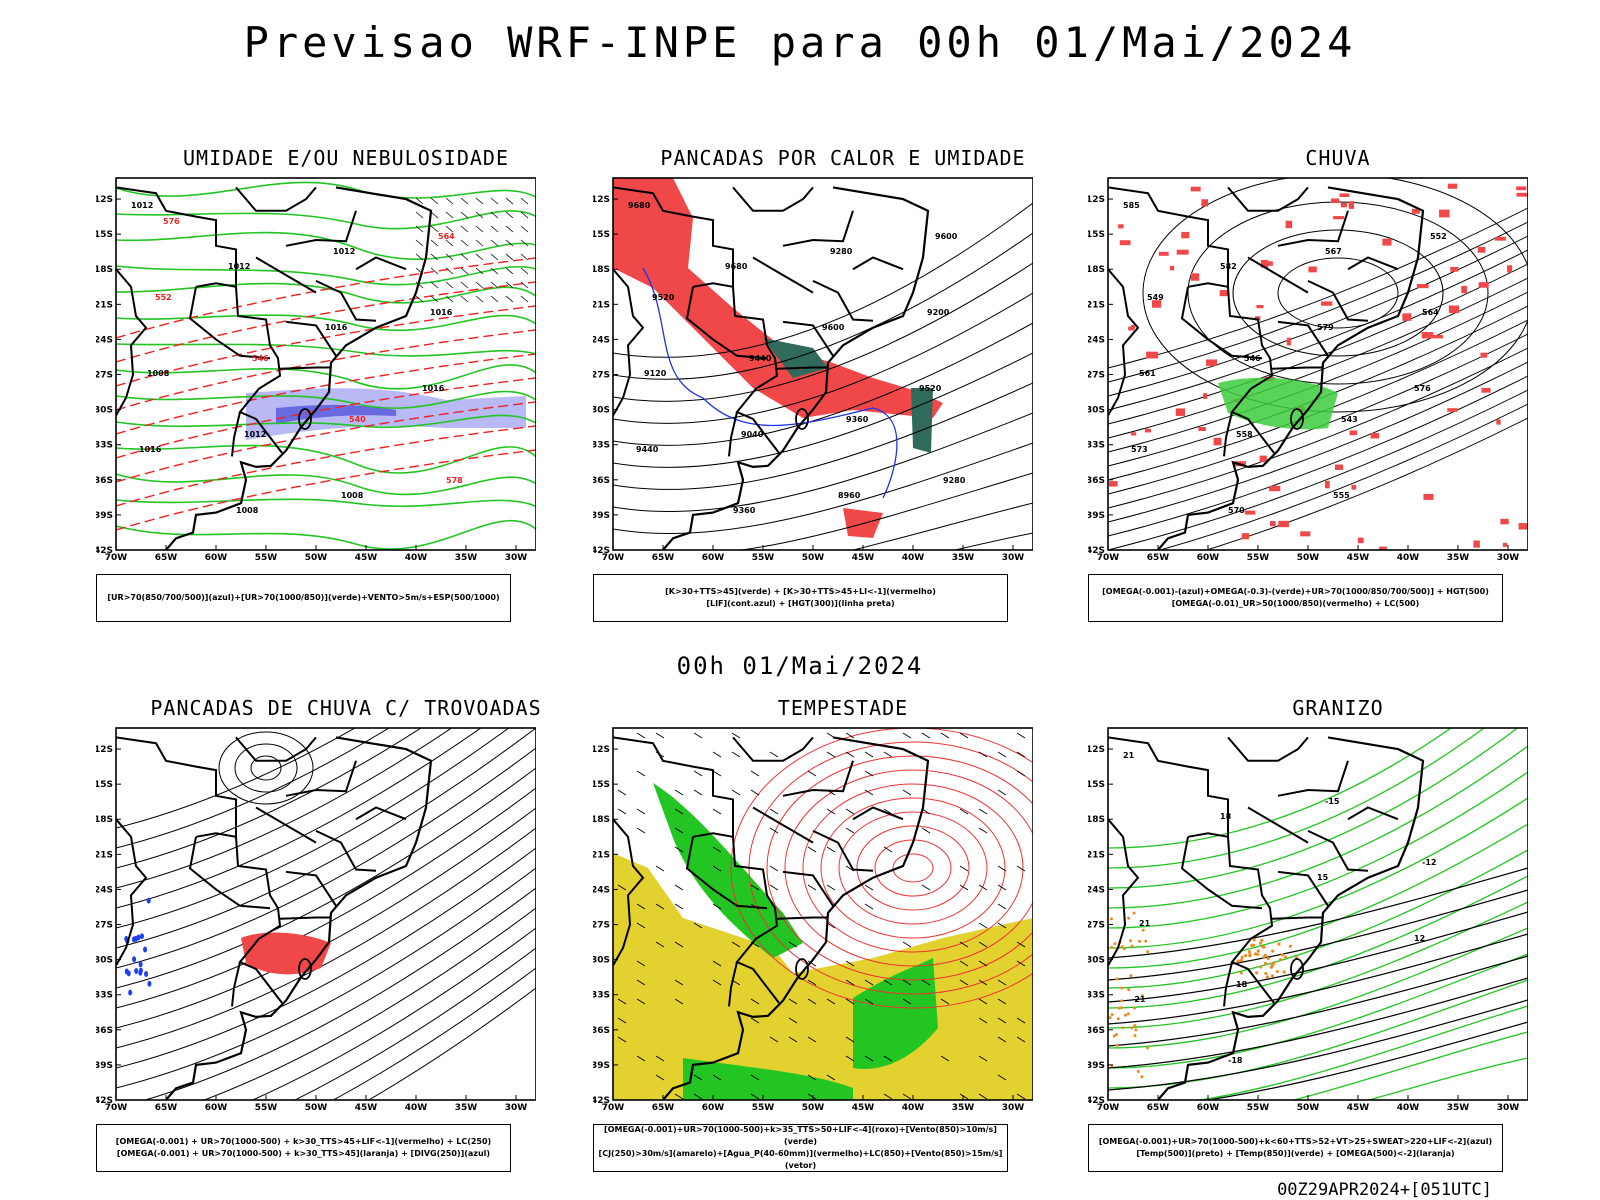 This screenshot has width=1600, height=1200. What do you see at coordinates (1096, 750) in the screenshot?
I see `lat-label: 12S` at bounding box center [1096, 750].